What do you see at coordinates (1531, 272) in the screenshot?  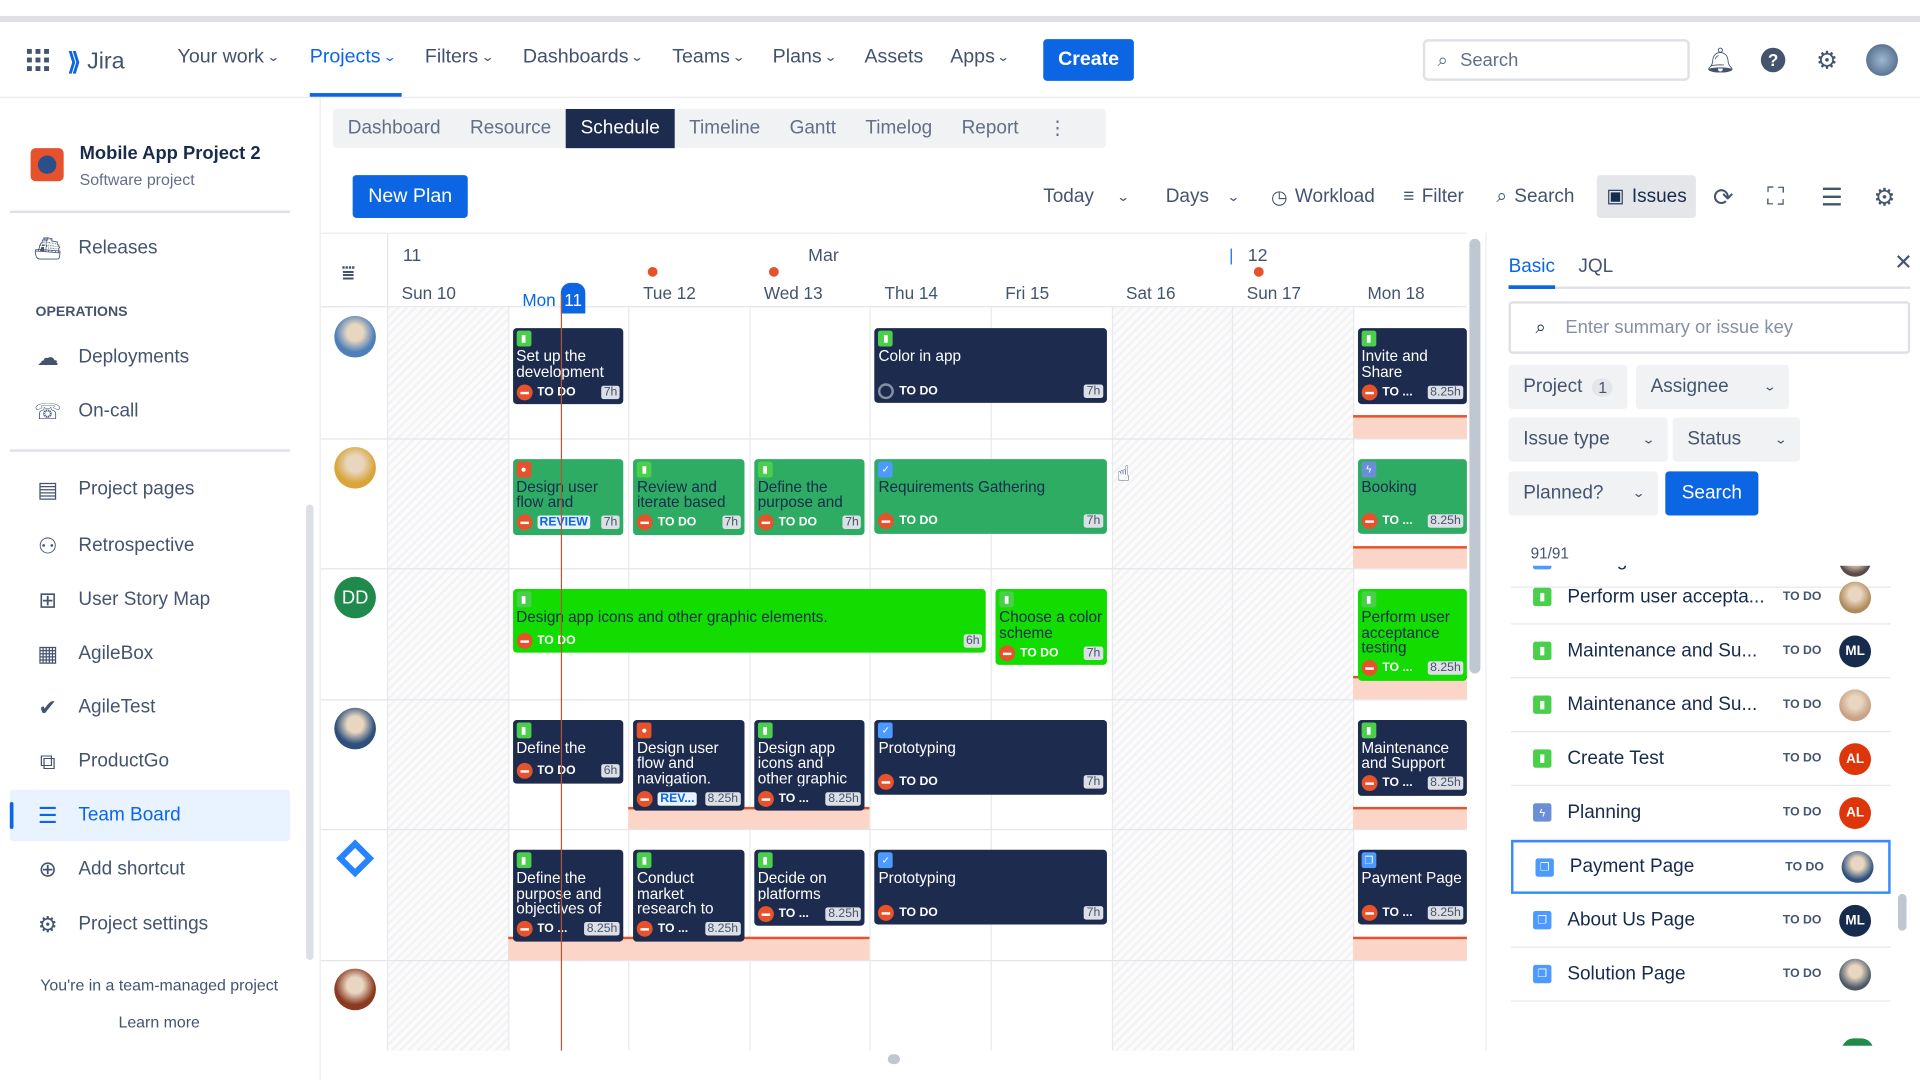 I see `panel-tab-basic: Basic` at bounding box center [1531, 272].